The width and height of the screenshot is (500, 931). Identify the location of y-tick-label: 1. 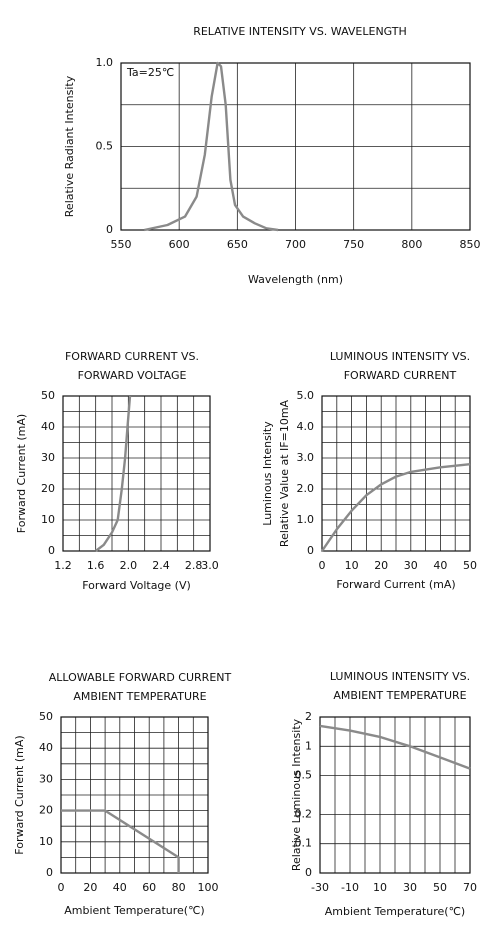
(308, 745).